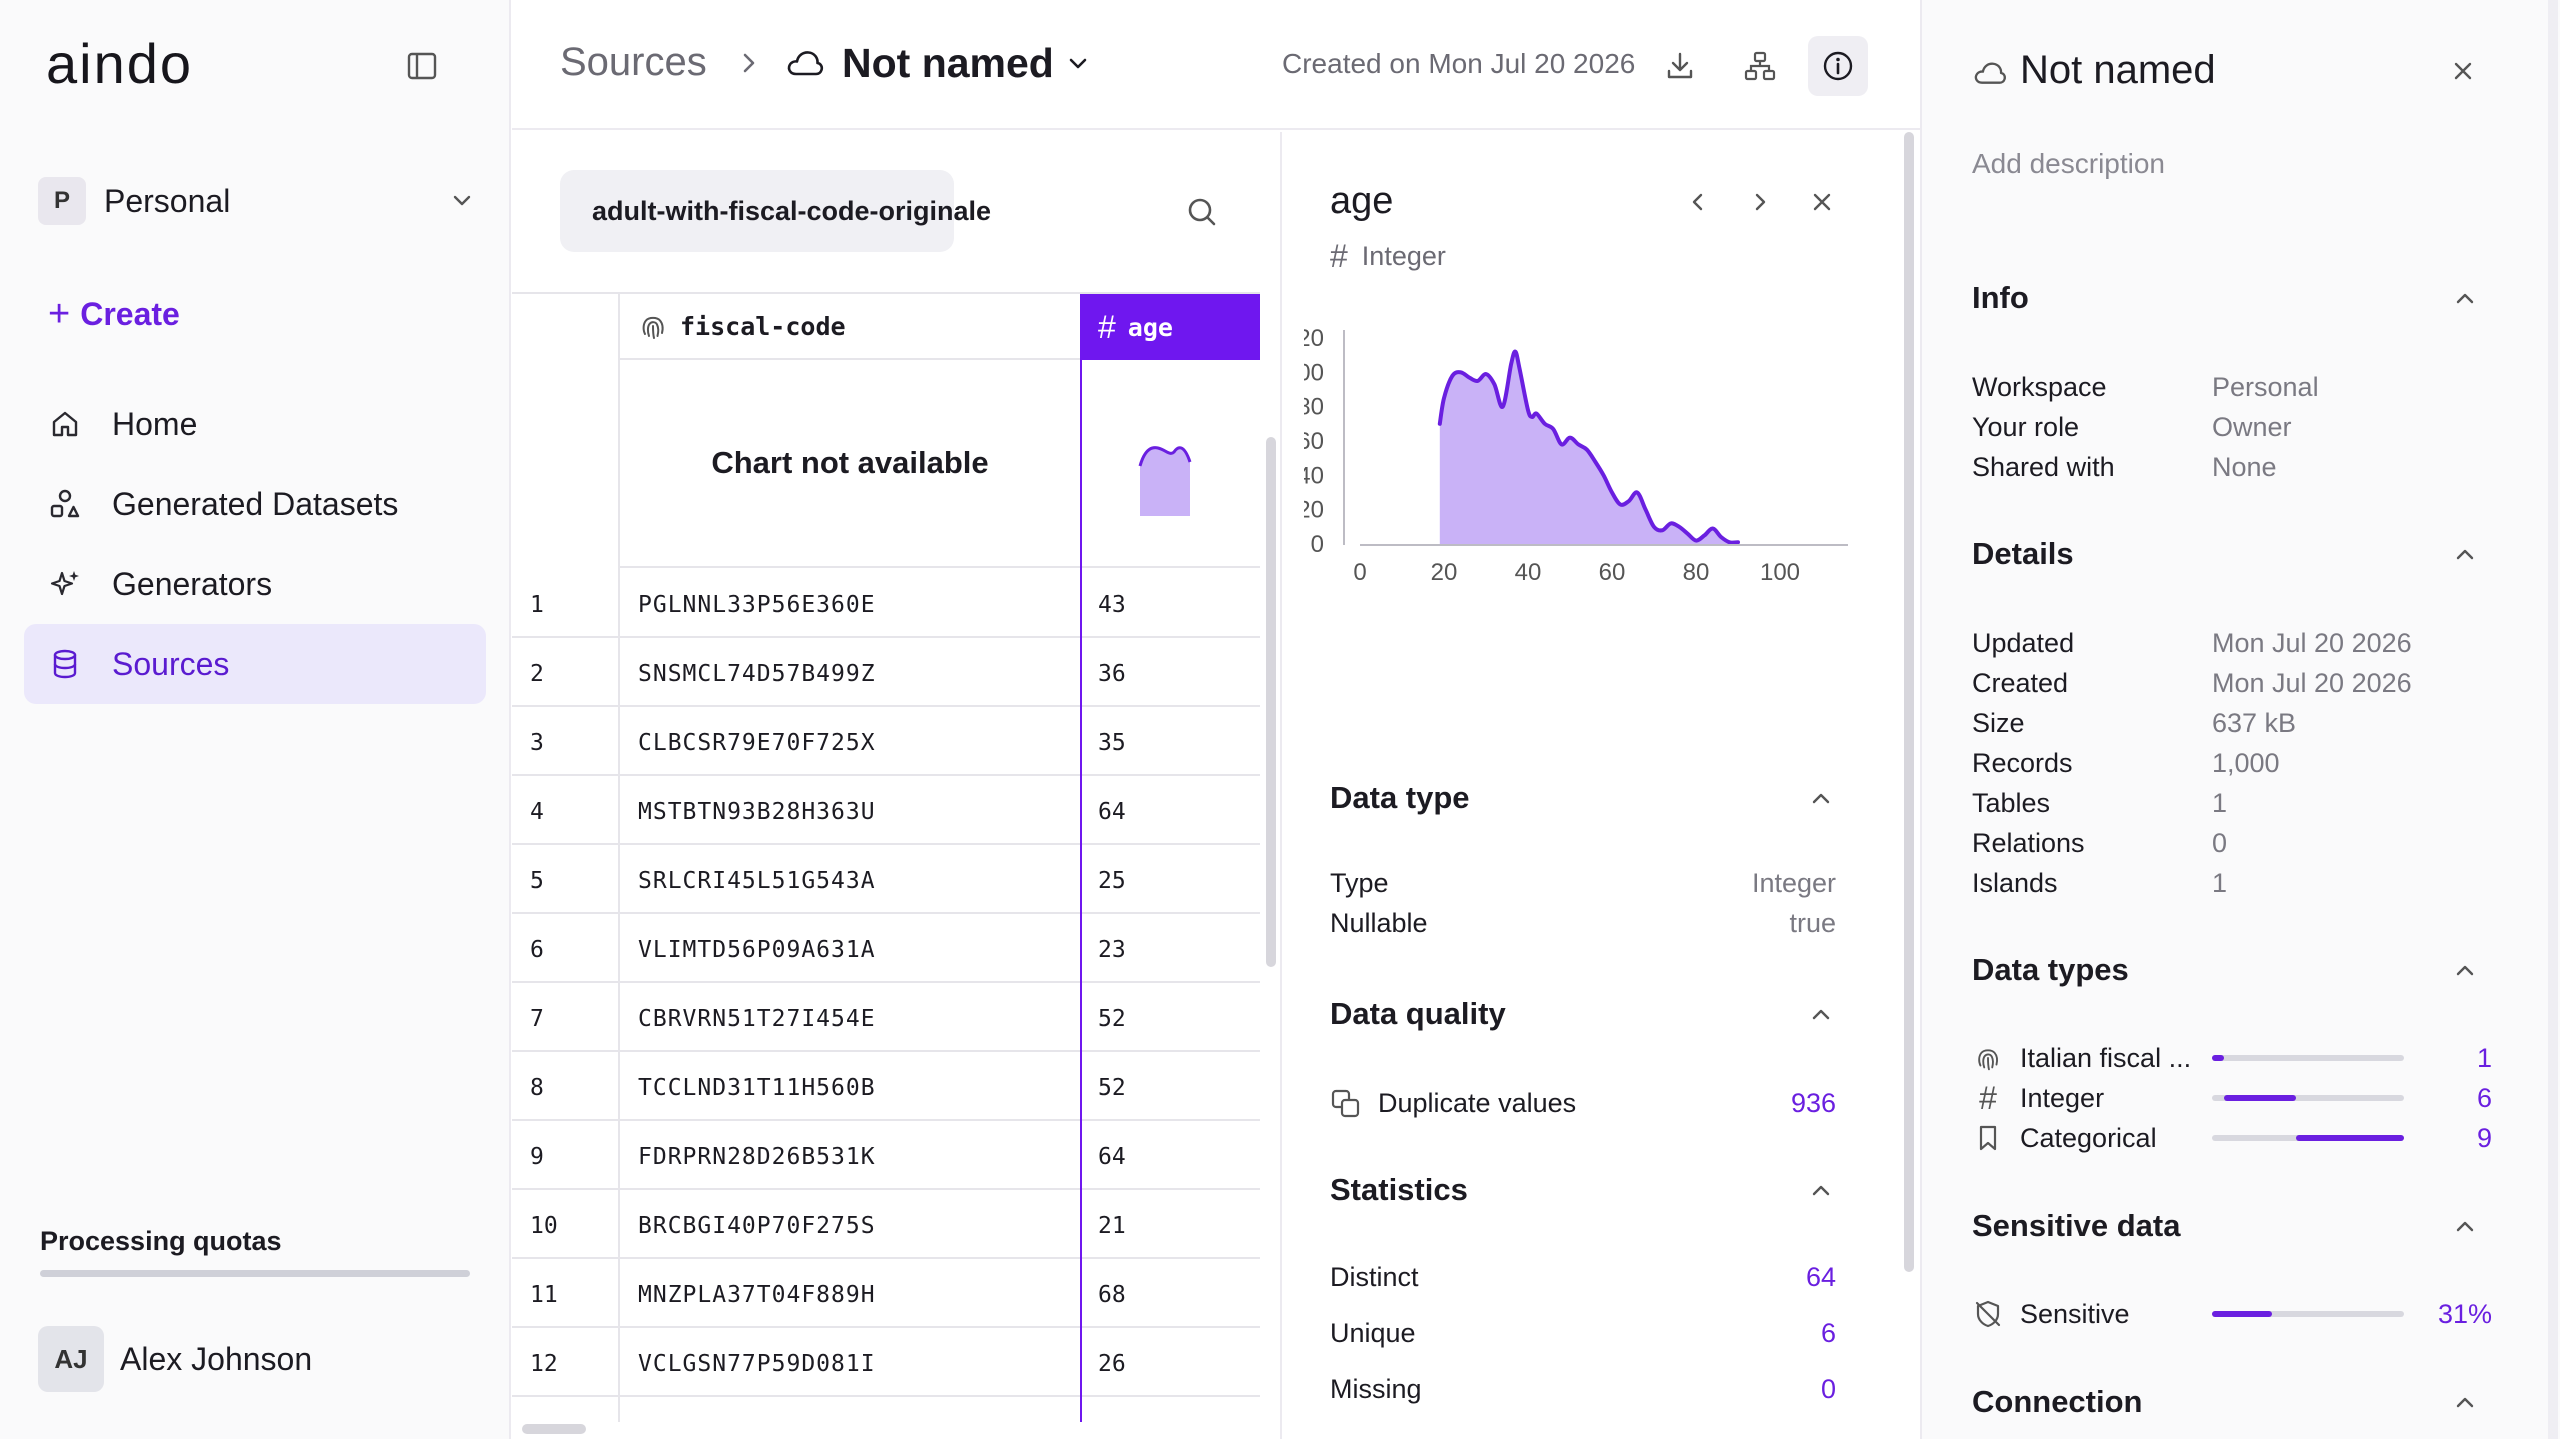 This screenshot has height=1439, width=2560. What do you see at coordinates (1399, 1189) in the screenshot?
I see `statistics-section-title: Statistics` at bounding box center [1399, 1189].